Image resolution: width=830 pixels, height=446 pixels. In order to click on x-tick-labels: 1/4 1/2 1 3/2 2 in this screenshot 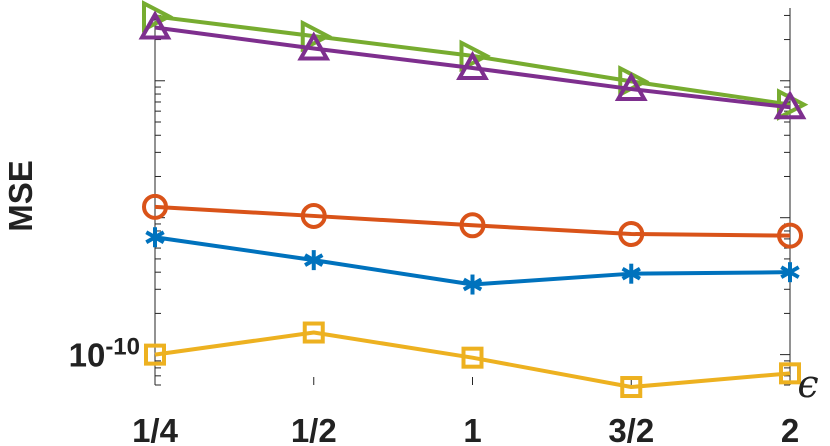, I will do `click(465, 429)`.